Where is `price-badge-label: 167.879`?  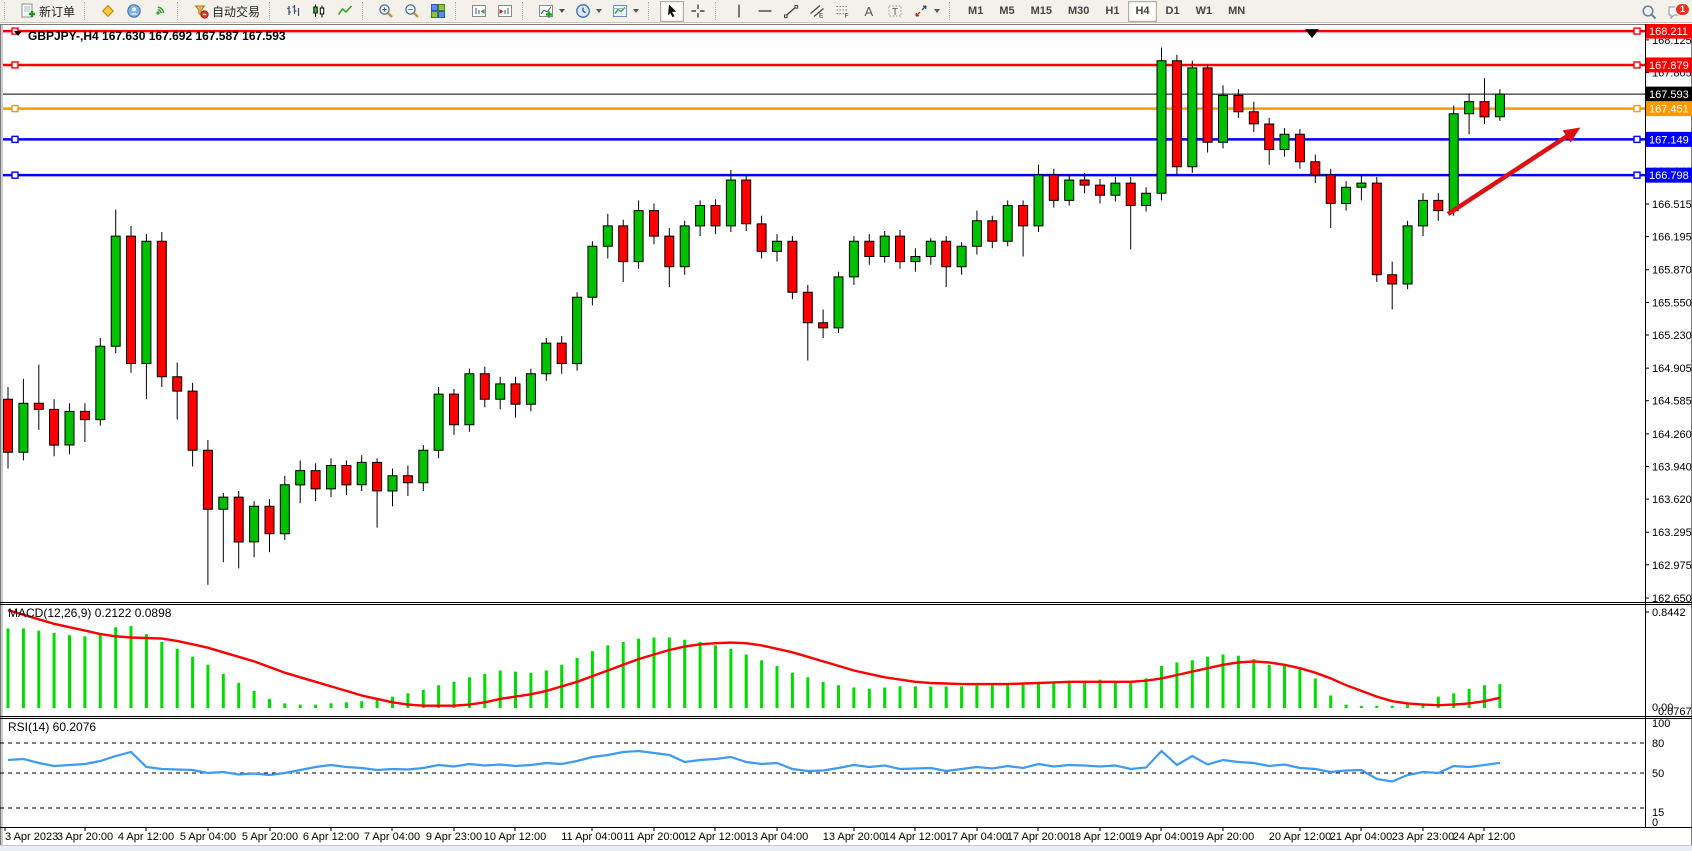
price-badge-label: 167.879 is located at coordinates (1669, 66).